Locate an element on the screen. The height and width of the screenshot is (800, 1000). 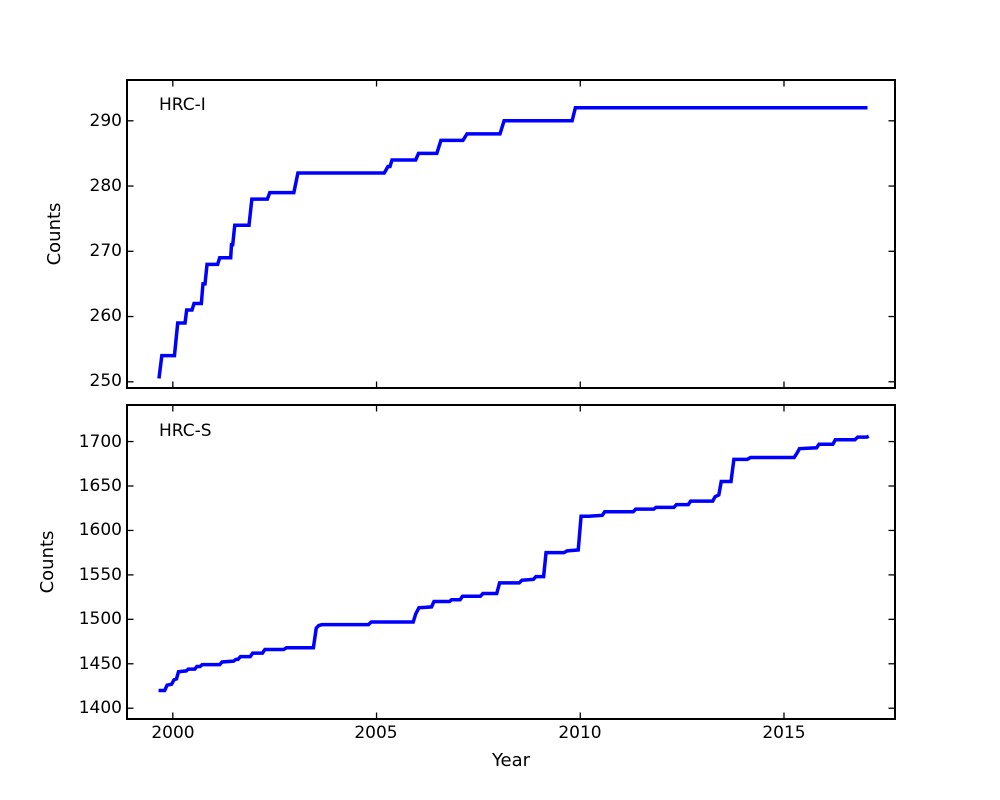
y-axis-title-bottom: Counts is located at coordinates (47, 562).